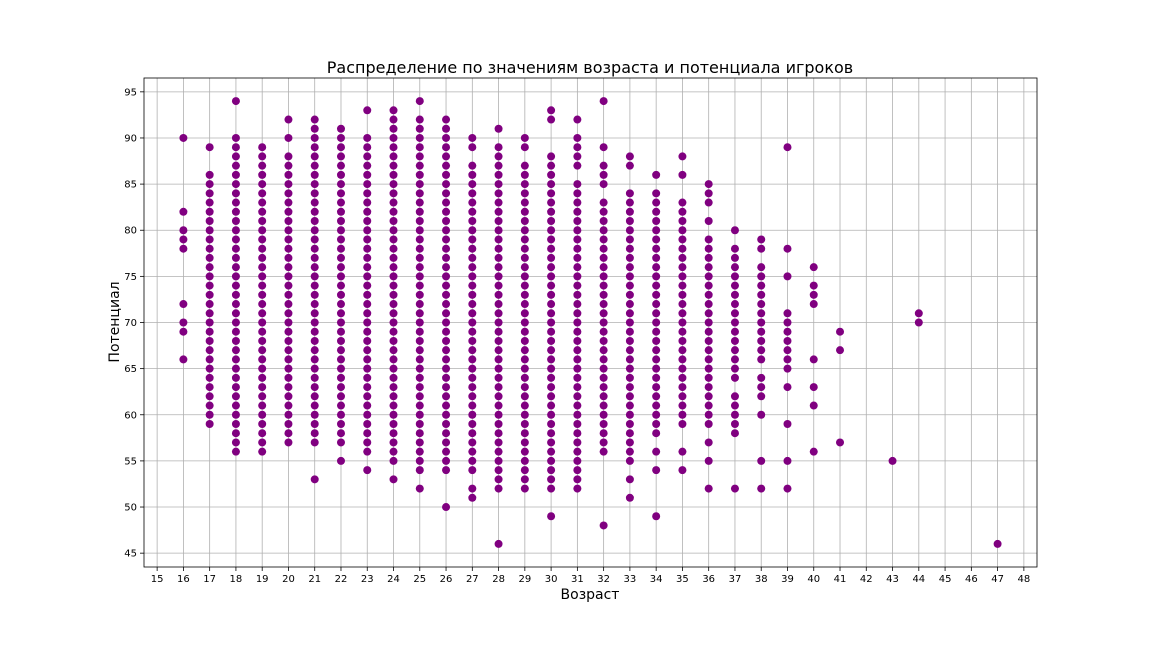 The image size is (1152, 648). Describe the element at coordinates (708, 579) in the screenshot. I see `x-tick-label: 36` at that location.